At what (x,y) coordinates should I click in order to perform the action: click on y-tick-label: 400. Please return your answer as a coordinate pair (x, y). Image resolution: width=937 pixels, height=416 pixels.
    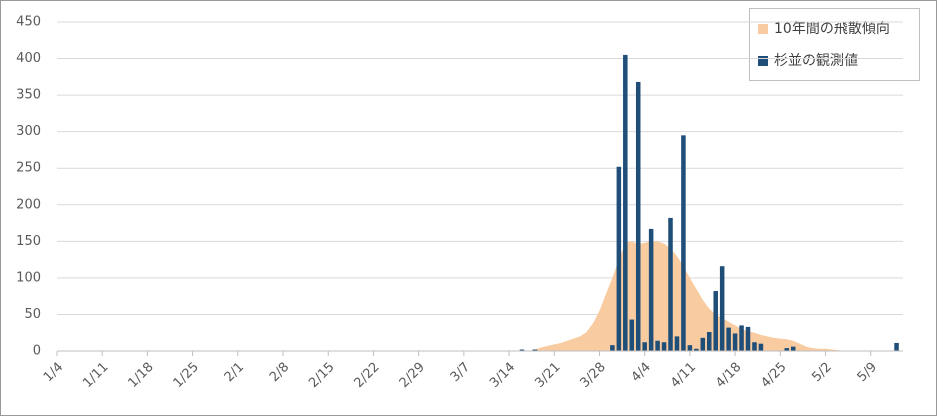
    Looking at the image, I should click on (28, 58).